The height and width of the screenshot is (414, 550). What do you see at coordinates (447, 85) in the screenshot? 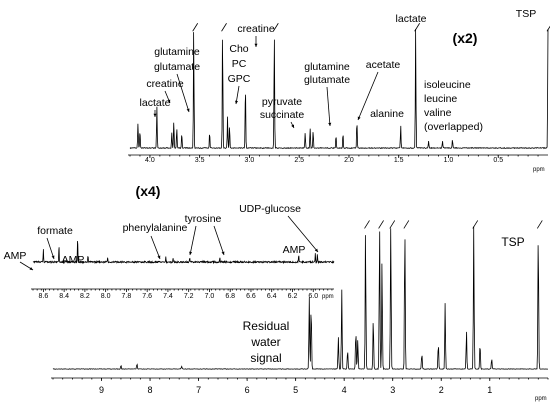
I see `annotation-label: isoleucine` at bounding box center [447, 85].